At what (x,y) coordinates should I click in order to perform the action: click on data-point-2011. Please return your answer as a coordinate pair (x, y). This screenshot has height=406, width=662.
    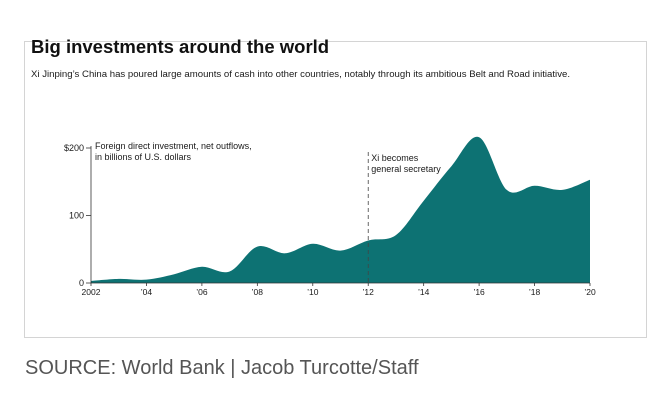
    Looking at the image, I should click on (341, 251).